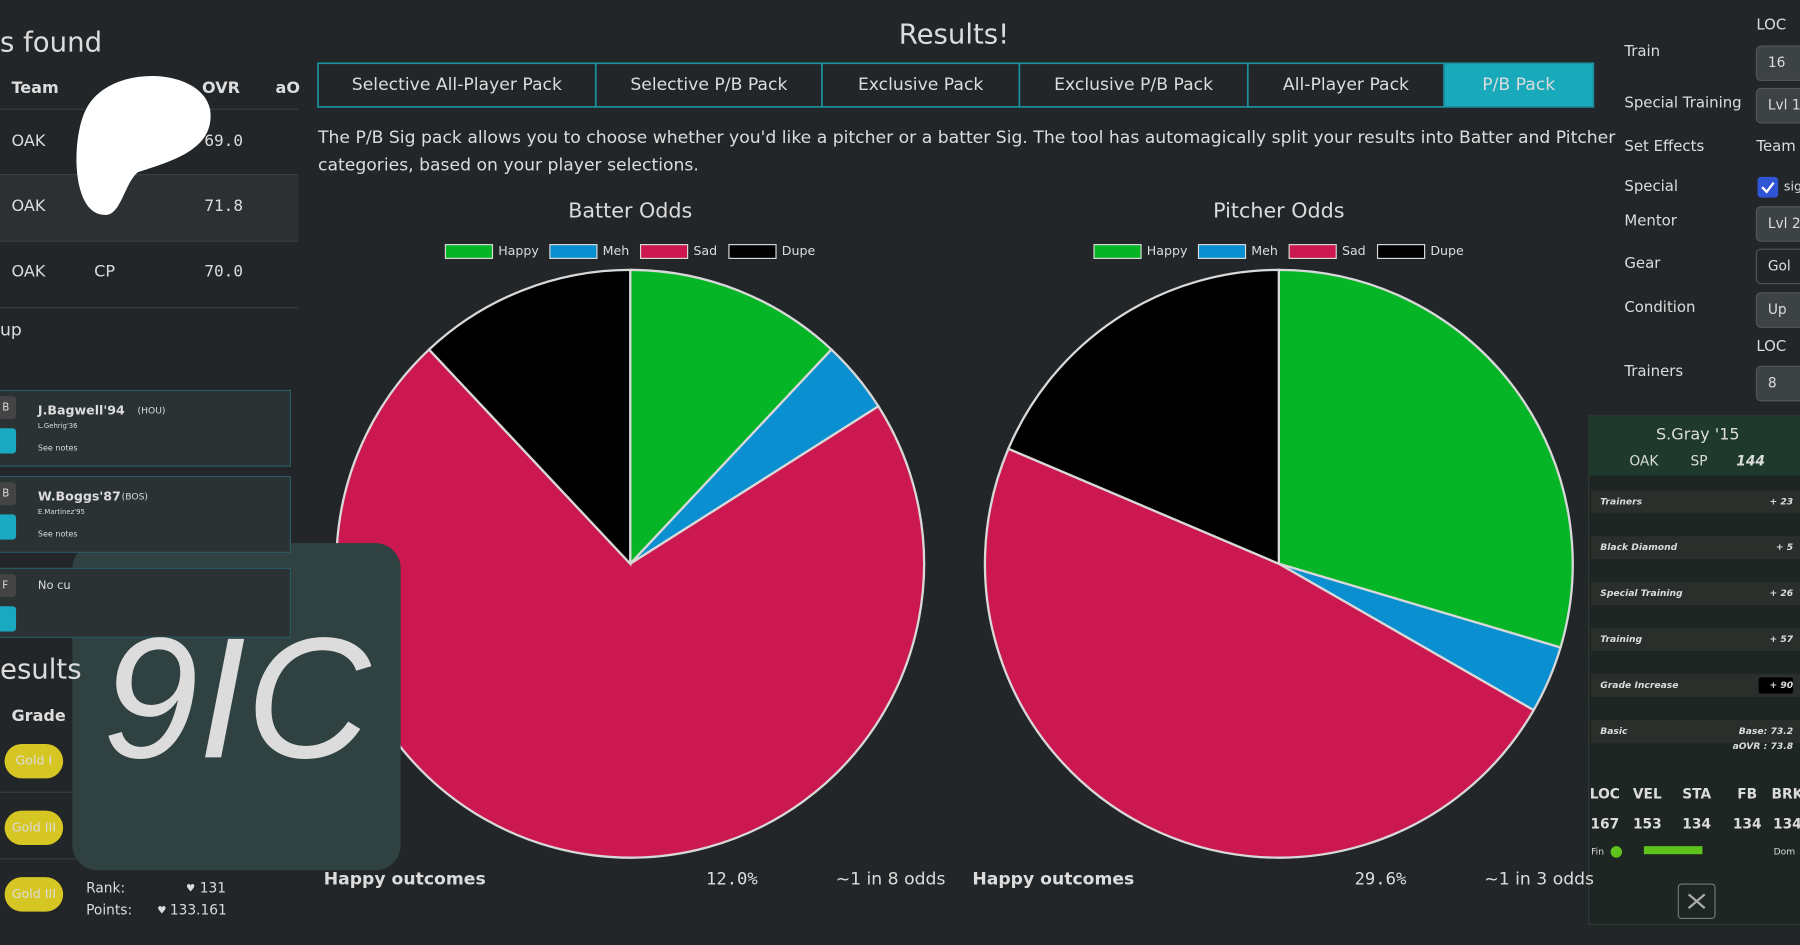  Describe the element at coordinates (143, 146) in the screenshot. I see `overlay-blob` at that location.